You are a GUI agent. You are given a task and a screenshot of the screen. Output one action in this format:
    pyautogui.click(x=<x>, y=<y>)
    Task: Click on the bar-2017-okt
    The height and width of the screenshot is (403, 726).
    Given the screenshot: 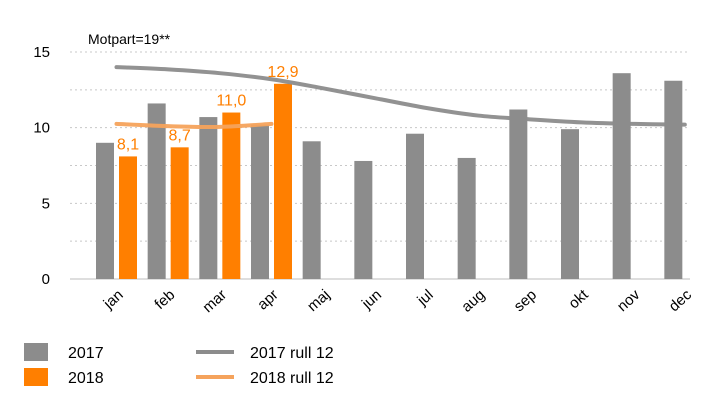 What is the action you would take?
    pyautogui.click(x=570, y=204)
    